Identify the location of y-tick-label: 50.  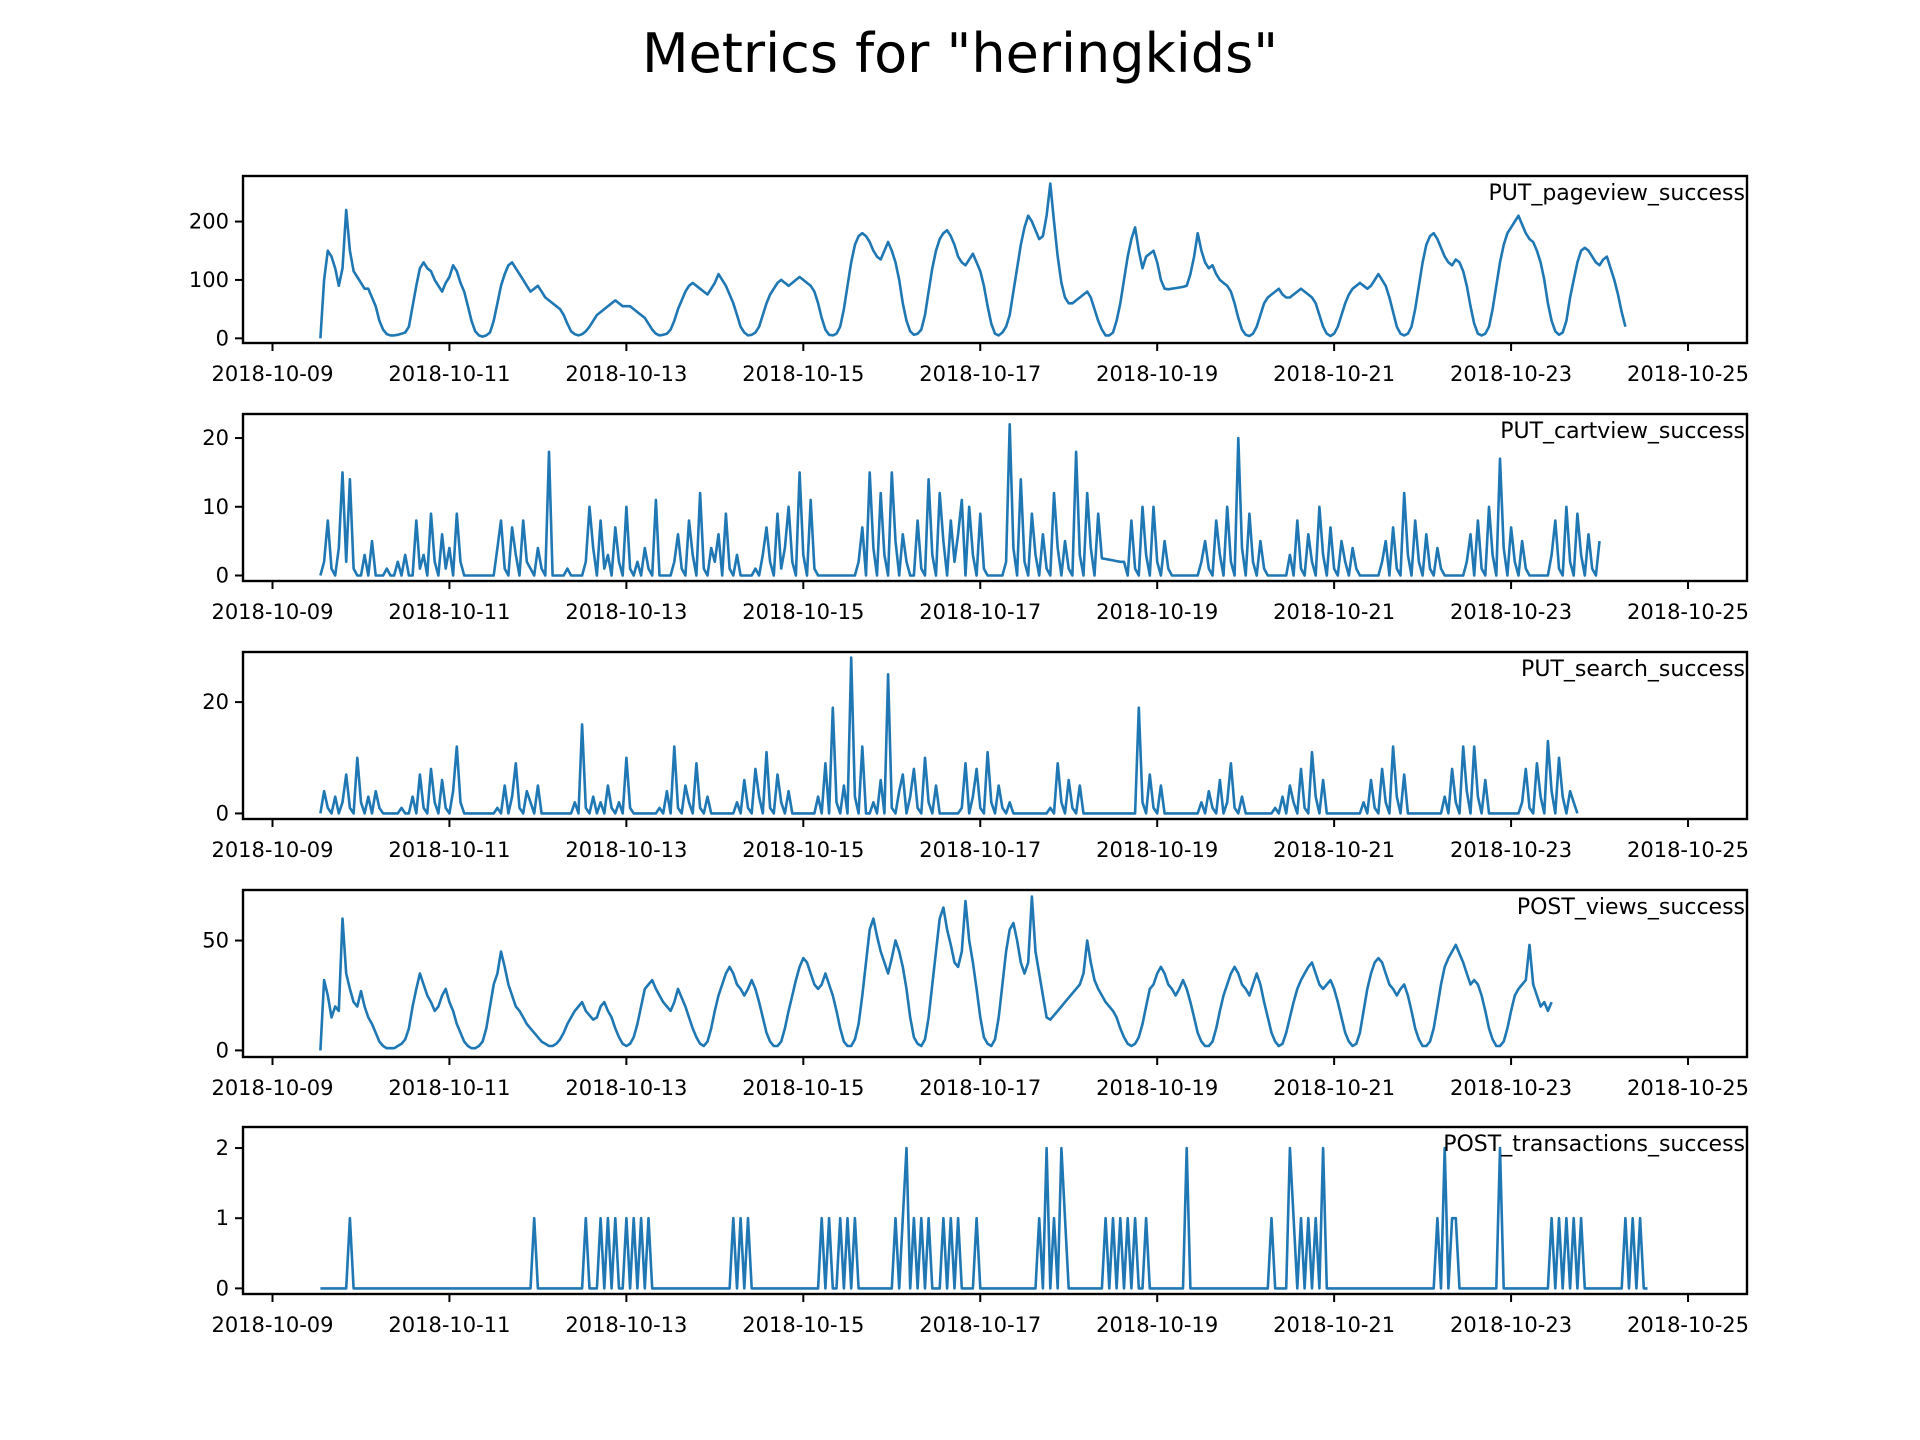
(215, 941).